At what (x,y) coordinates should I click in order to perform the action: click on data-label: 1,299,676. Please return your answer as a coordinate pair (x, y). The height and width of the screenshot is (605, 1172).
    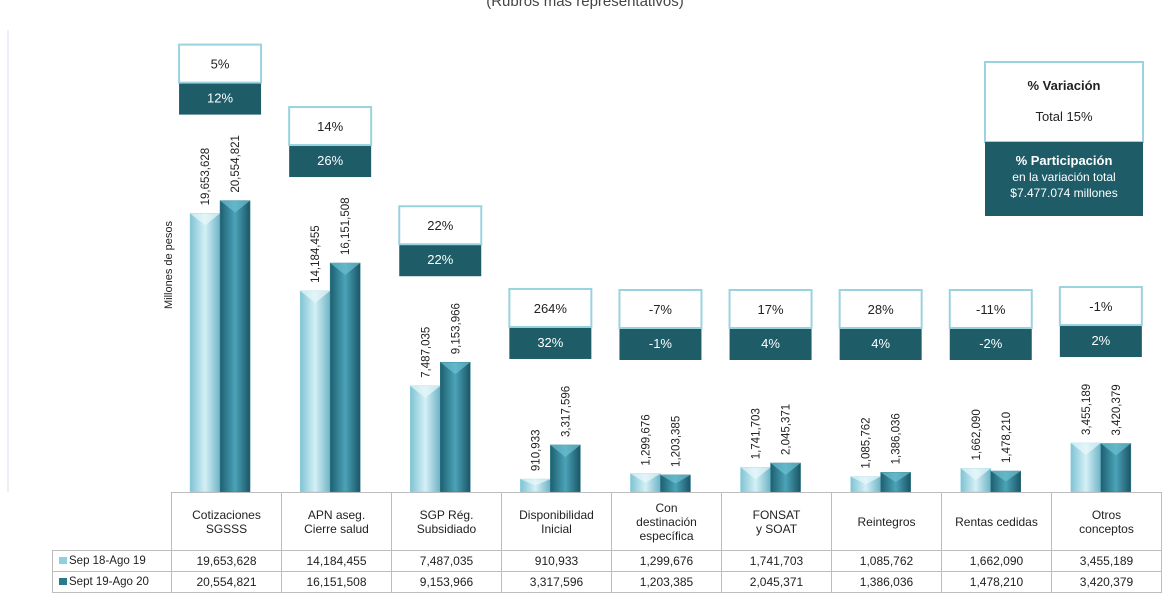
    Looking at the image, I should click on (646, 439).